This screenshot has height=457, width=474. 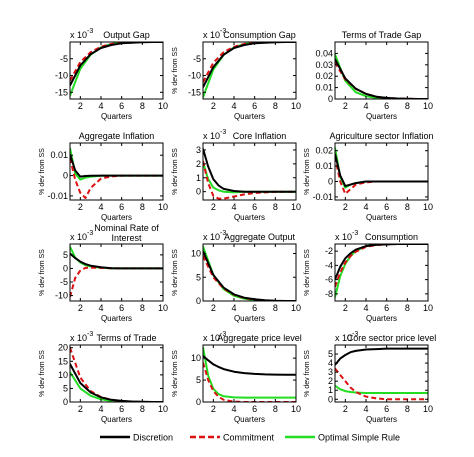 What do you see at coordinates (359, 438) in the screenshot?
I see `legend-label: Optimal Simple Rule` at bounding box center [359, 438].